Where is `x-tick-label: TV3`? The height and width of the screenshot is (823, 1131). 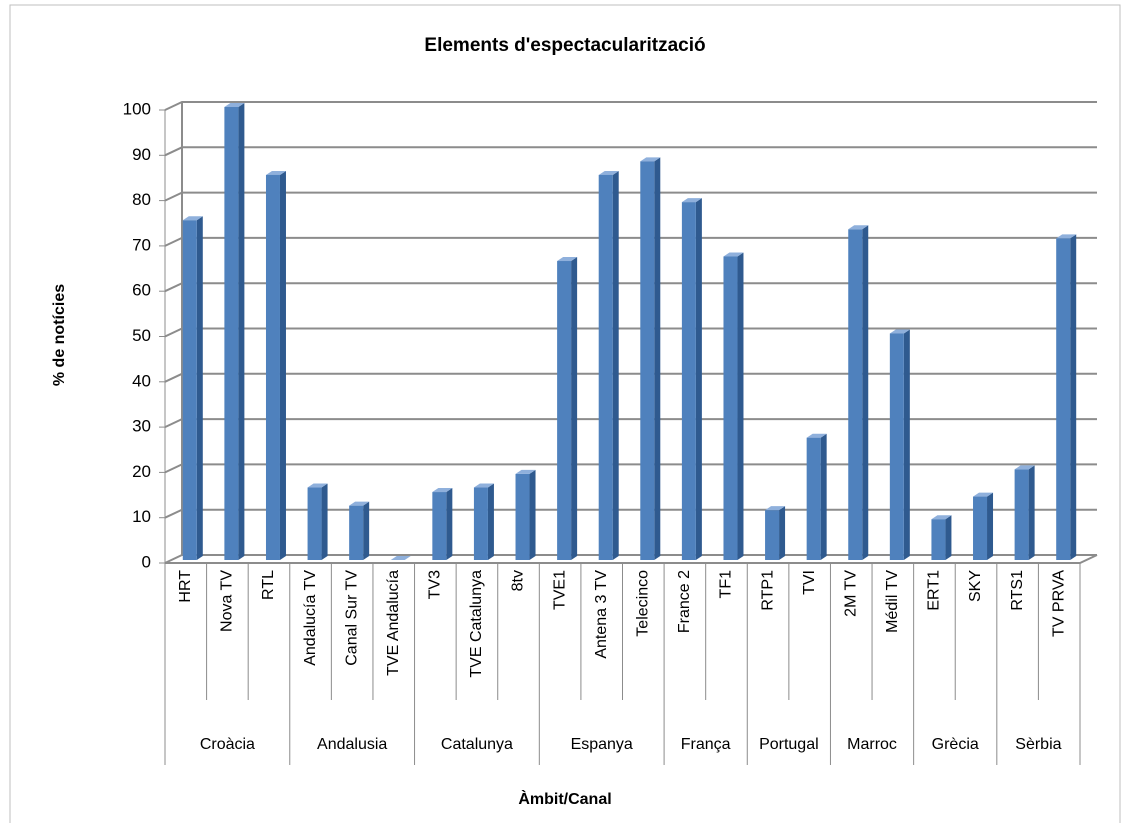 x-tick-label: TV3 is located at coordinates (435, 584).